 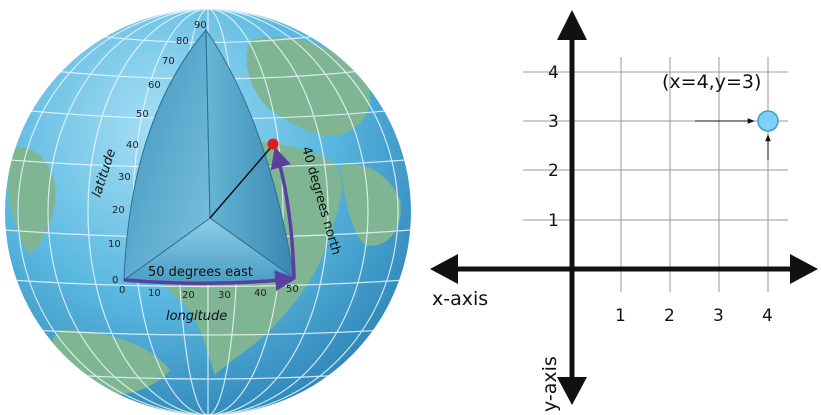 What do you see at coordinates (209, 292) in the screenshot?
I see `longitude-ticks: 0 10 20 30 40 50` at bounding box center [209, 292].